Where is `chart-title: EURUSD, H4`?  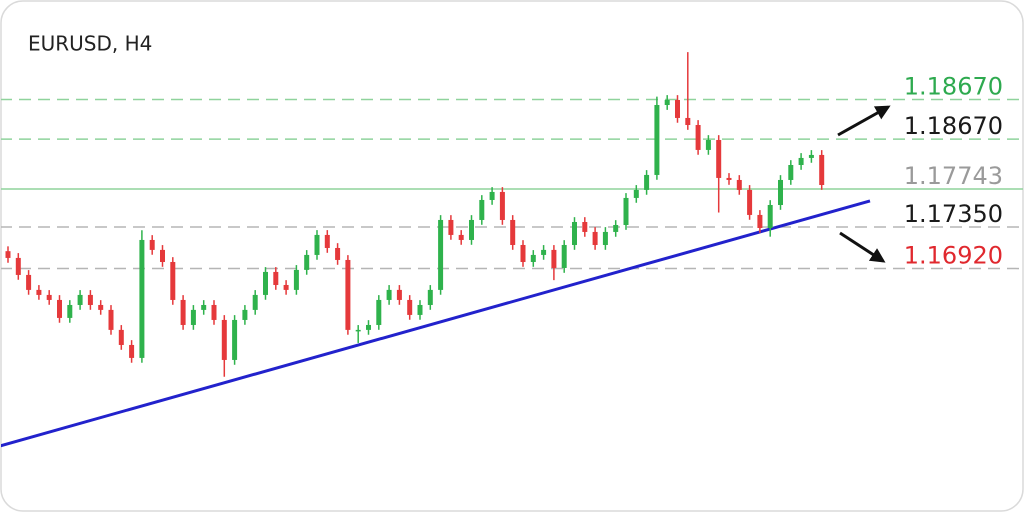
chart-title: EURUSD, H4 is located at coordinates (90, 44).